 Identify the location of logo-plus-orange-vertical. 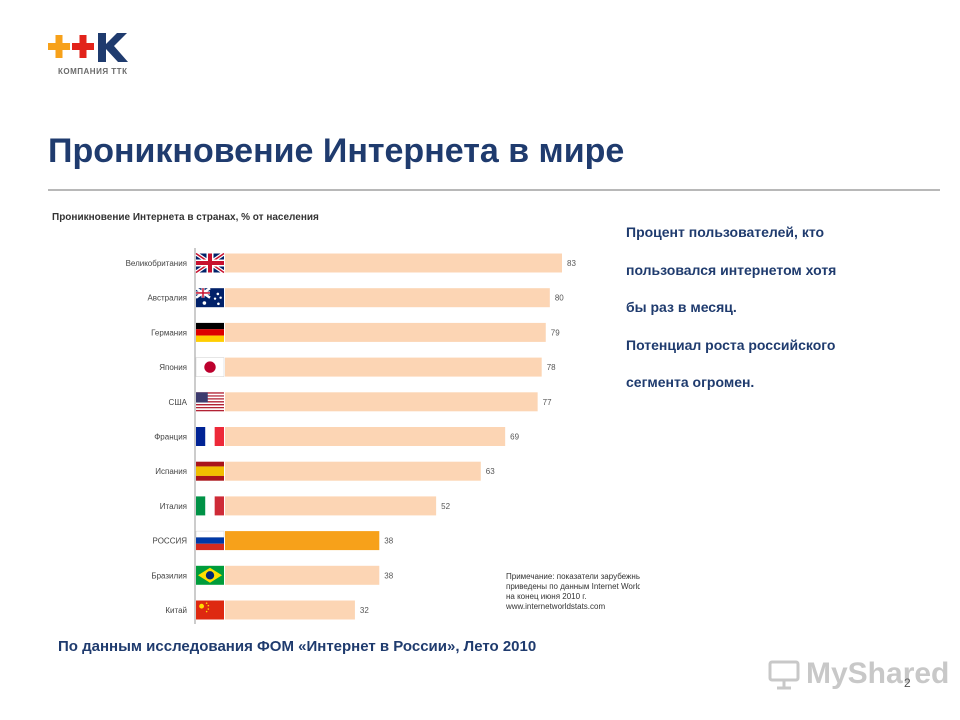
(59, 46).